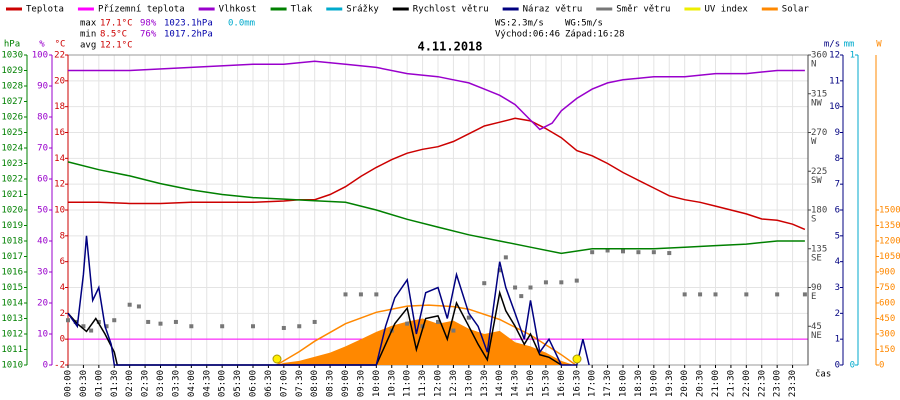 The width and height of the screenshot is (900, 400). What do you see at coordinates (223, 383) in the screenshot?
I see `x-tick-label: 05:00` at bounding box center [223, 383].